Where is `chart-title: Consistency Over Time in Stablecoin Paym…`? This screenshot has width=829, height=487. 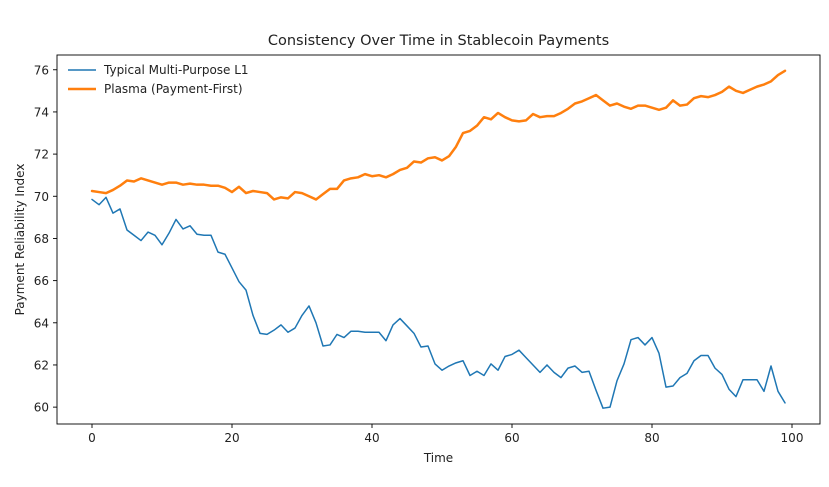
chart-title: Consistency Over Time in Stablecoin Paym… is located at coordinates (438, 41).